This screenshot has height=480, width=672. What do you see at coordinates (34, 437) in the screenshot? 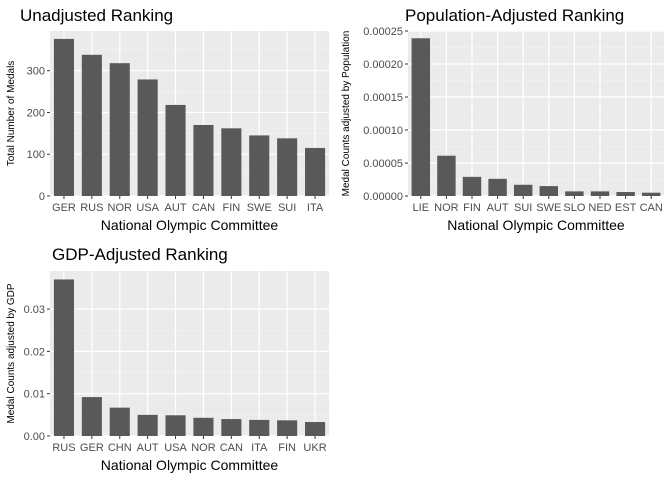
I see `y-tick-label: 0.00` at bounding box center [34, 437].